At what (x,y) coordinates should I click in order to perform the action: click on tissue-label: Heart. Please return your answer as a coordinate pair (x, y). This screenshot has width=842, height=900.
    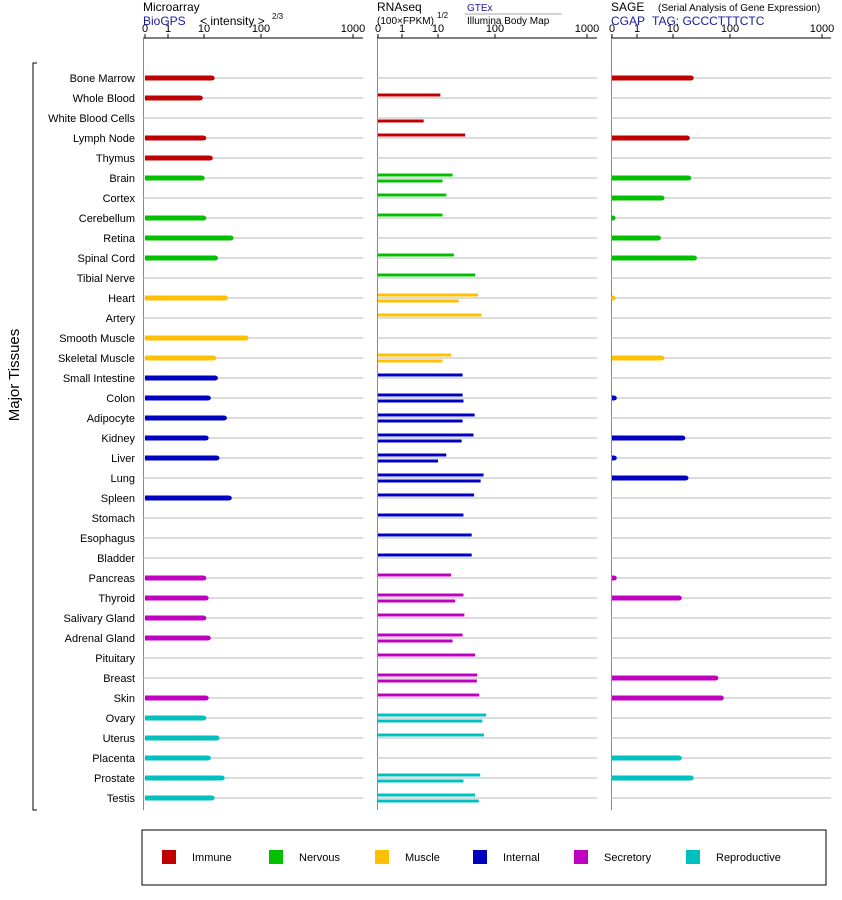
    Looking at the image, I should click on (121, 299).